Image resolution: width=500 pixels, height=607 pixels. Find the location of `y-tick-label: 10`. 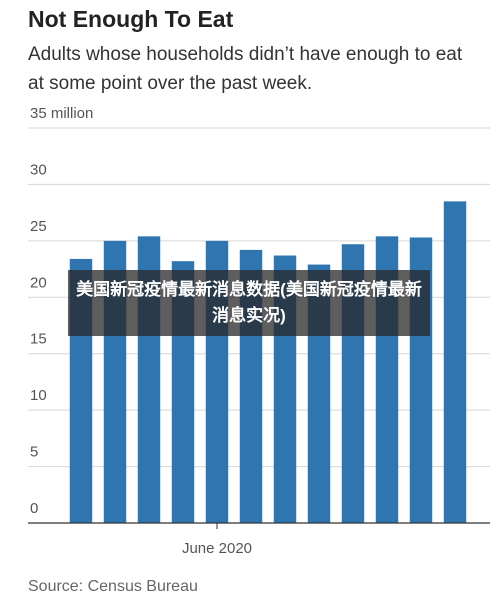

y-tick-label: 10 is located at coordinates (38, 395).